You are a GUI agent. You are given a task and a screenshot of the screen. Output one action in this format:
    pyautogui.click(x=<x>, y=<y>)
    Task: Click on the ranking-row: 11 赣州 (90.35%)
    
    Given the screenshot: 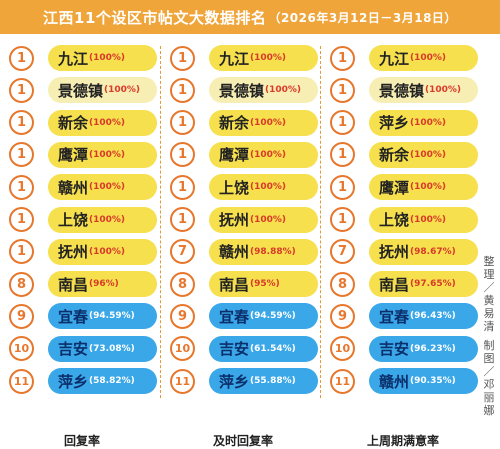 What is the action you would take?
    pyautogui.click(x=403, y=381)
    